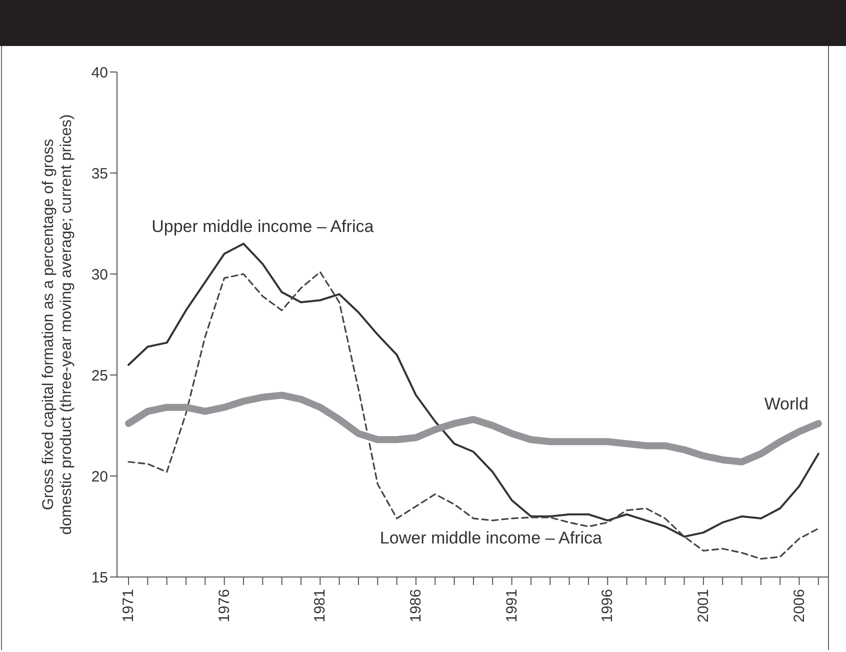 The image size is (846, 652). What do you see at coordinates (99, 577) in the screenshot?
I see `y-tick-label: 15` at bounding box center [99, 577].